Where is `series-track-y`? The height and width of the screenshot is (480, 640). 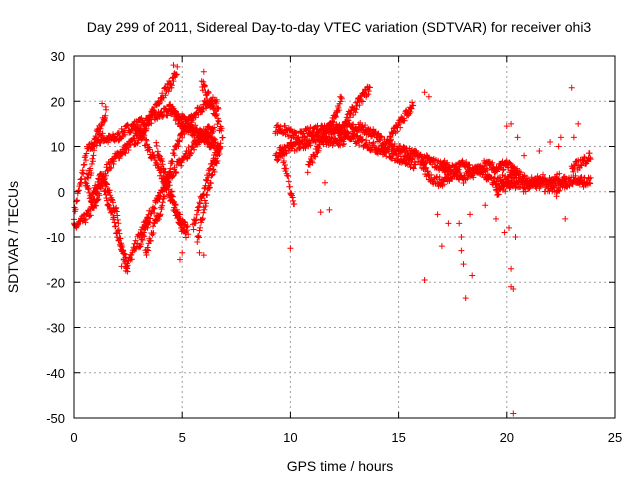
series-track-y is located at coordinates (581, 162).